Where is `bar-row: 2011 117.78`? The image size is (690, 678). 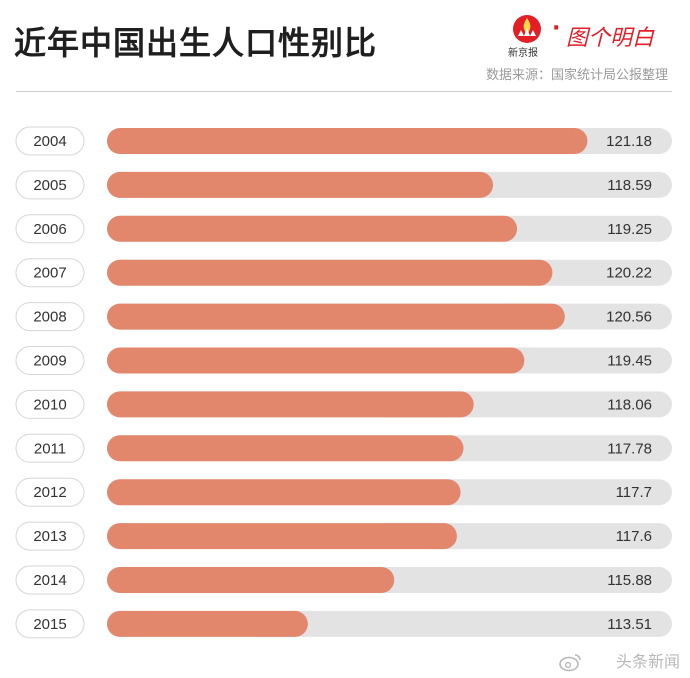
bar-row: 2011 117.78 is located at coordinates (343, 448).